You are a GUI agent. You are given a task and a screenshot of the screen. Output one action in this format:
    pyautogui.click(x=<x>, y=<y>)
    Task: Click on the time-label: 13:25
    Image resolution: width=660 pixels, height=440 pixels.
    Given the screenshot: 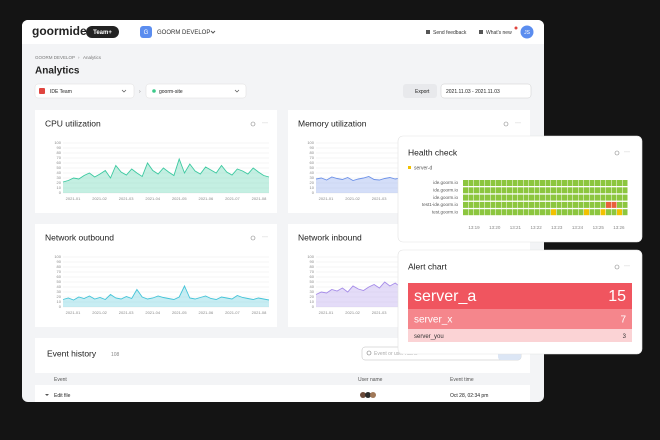 What is the action you would take?
    pyautogui.click(x=599, y=227)
    